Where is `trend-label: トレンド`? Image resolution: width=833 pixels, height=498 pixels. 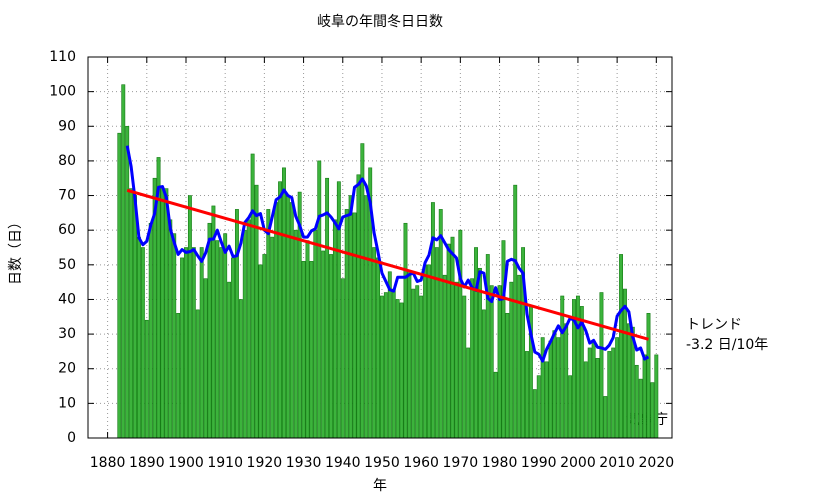 trend-label: トレンド is located at coordinates (714, 325).